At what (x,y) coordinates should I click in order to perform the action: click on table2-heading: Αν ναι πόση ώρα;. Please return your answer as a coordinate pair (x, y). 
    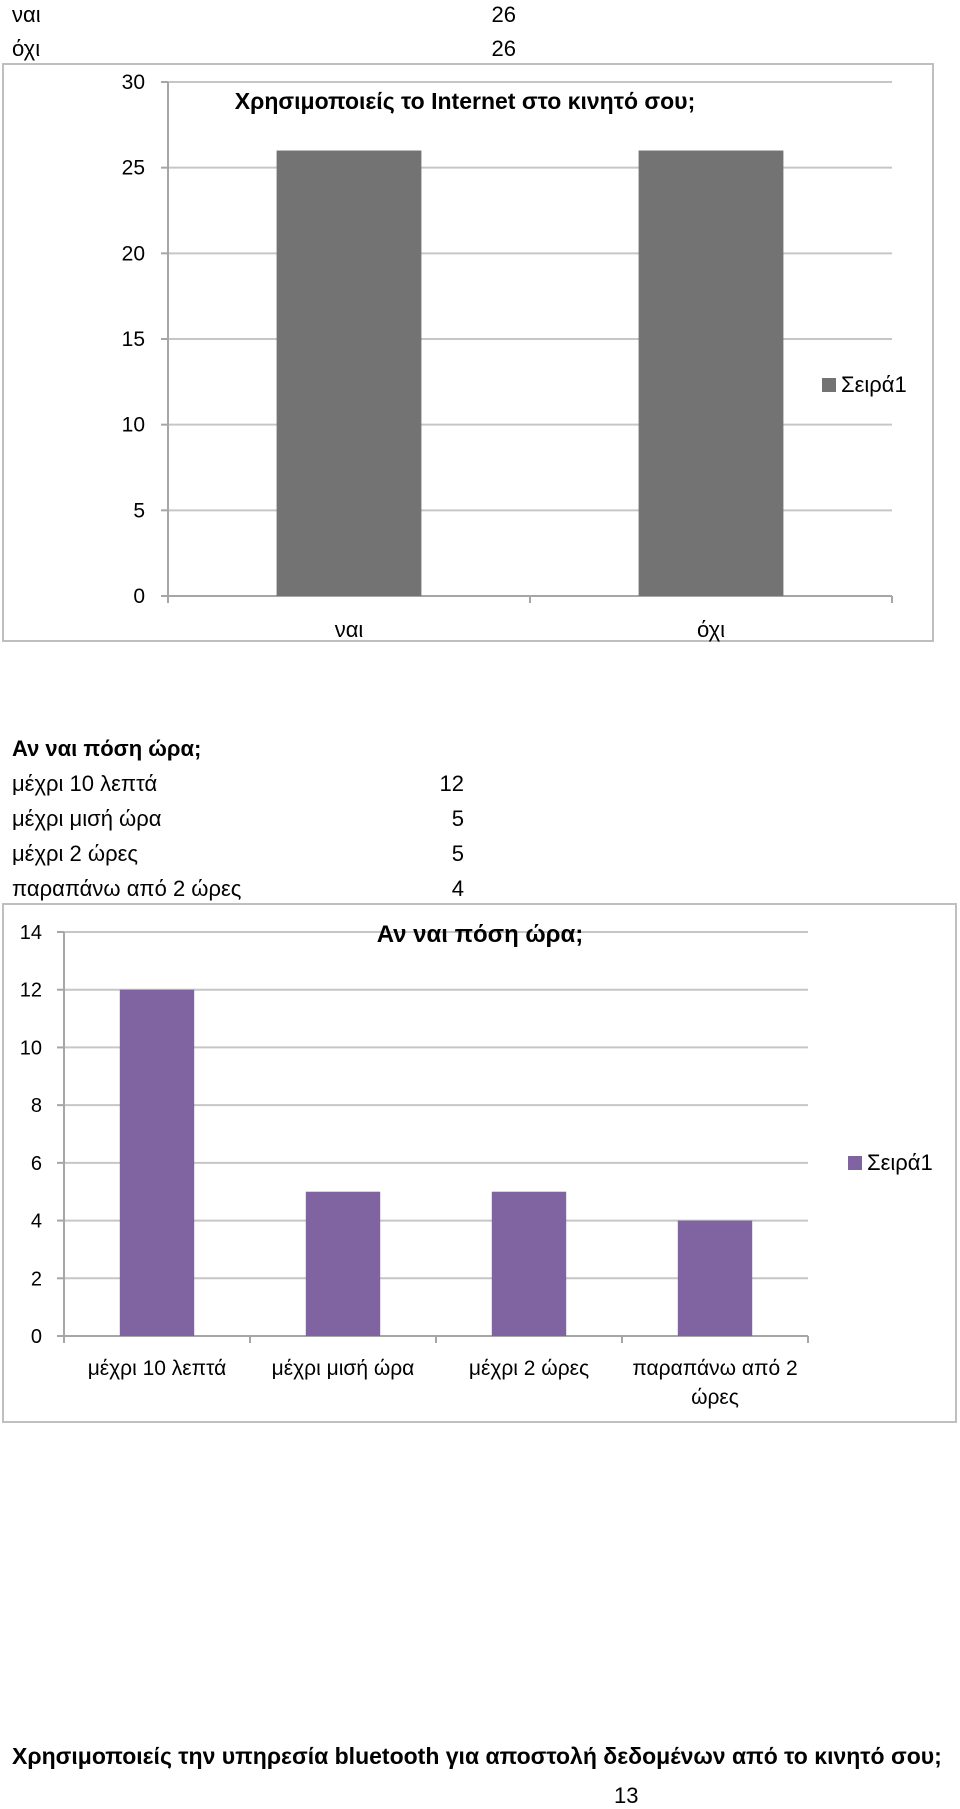
    Looking at the image, I should click on (107, 748).